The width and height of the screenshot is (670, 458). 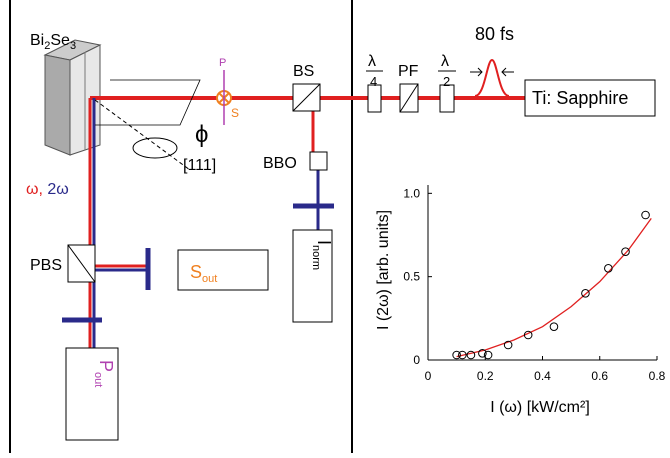 What do you see at coordinates (201, 134) in the screenshot?
I see `phi-label: ϕ` at bounding box center [201, 134].